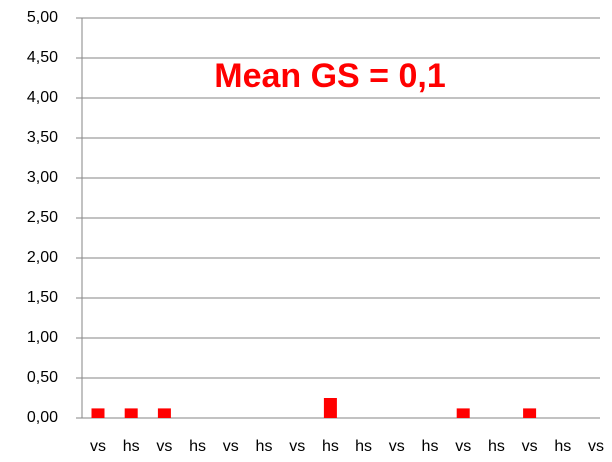 This screenshot has width=612, height=462. What do you see at coordinates (42, 417) in the screenshot?
I see `y-tick-label: 0,00` at bounding box center [42, 417].